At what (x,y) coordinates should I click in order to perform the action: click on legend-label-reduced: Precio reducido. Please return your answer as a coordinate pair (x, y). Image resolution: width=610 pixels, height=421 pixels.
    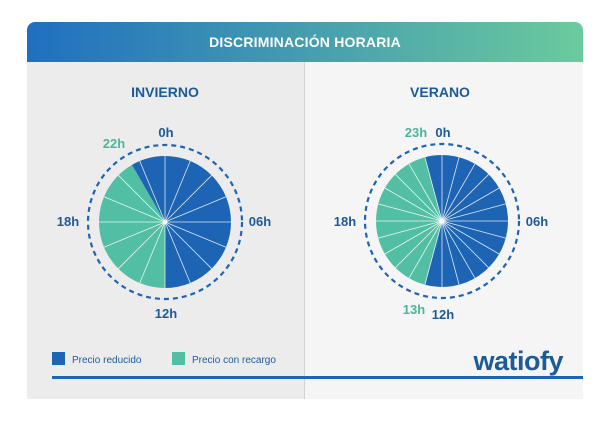
    Looking at the image, I should click on (107, 360).